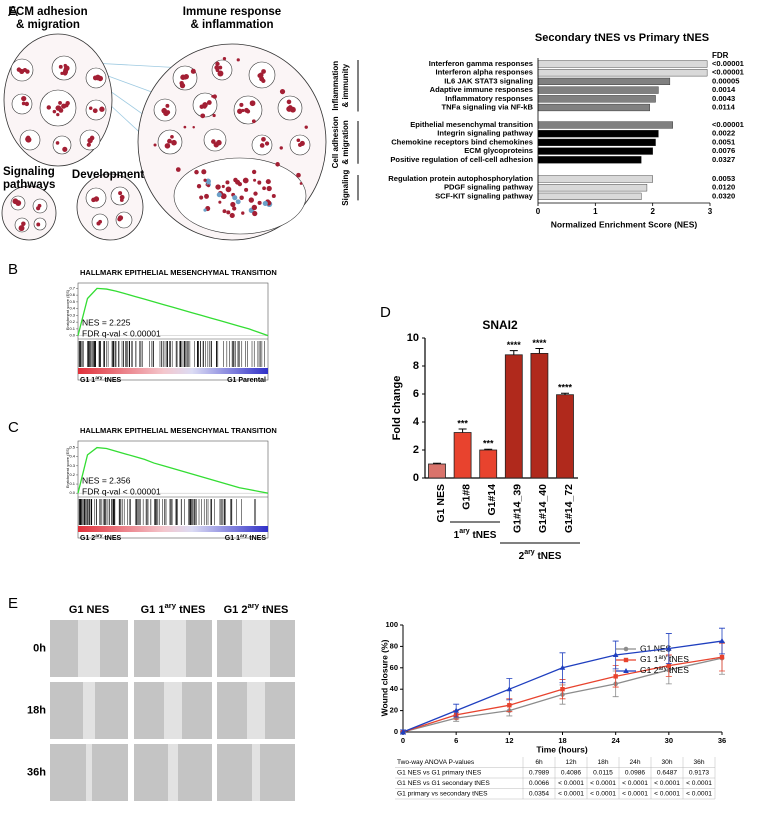 The height and width of the screenshot is (821, 757). What do you see at coordinates (481, 63) in the screenshot?
I see `category-label: Interferon gamma responses` at bounding box center [481, 63].